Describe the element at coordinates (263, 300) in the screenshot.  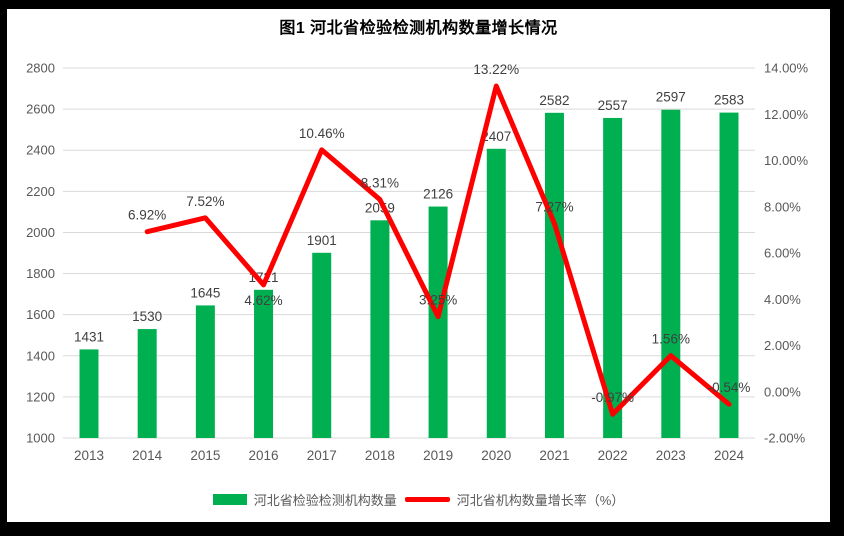
I see `line-label: 4.62%` at that location.